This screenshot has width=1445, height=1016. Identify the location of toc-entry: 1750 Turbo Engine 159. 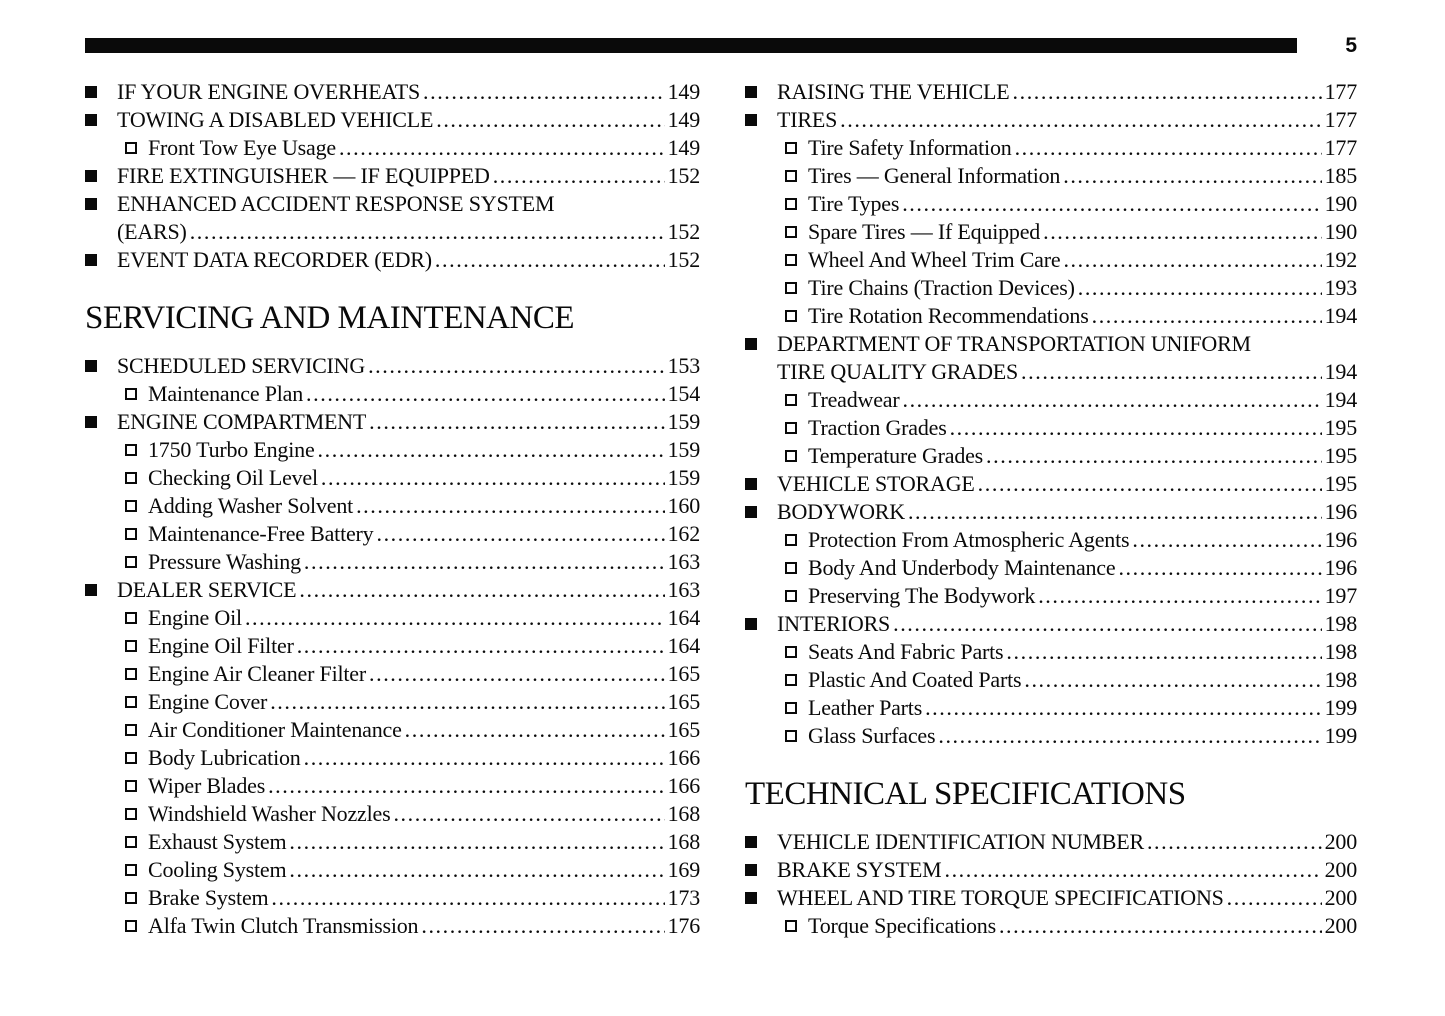
(392, 450).